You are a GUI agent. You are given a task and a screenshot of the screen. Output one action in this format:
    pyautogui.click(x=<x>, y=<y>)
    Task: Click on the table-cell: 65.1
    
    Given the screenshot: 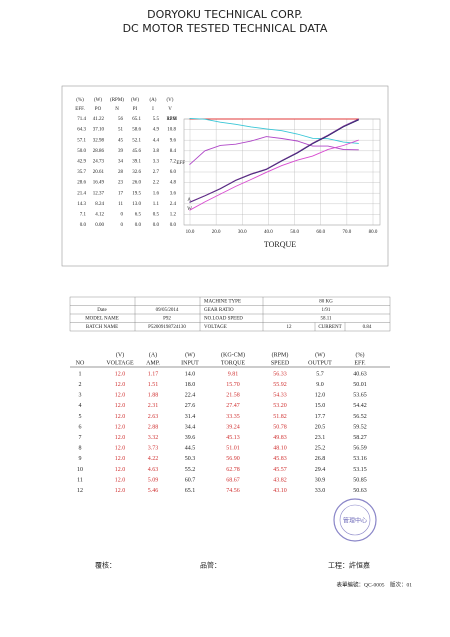 What is the action you would take?
    pyautogui.click(x=190, y=491)
    